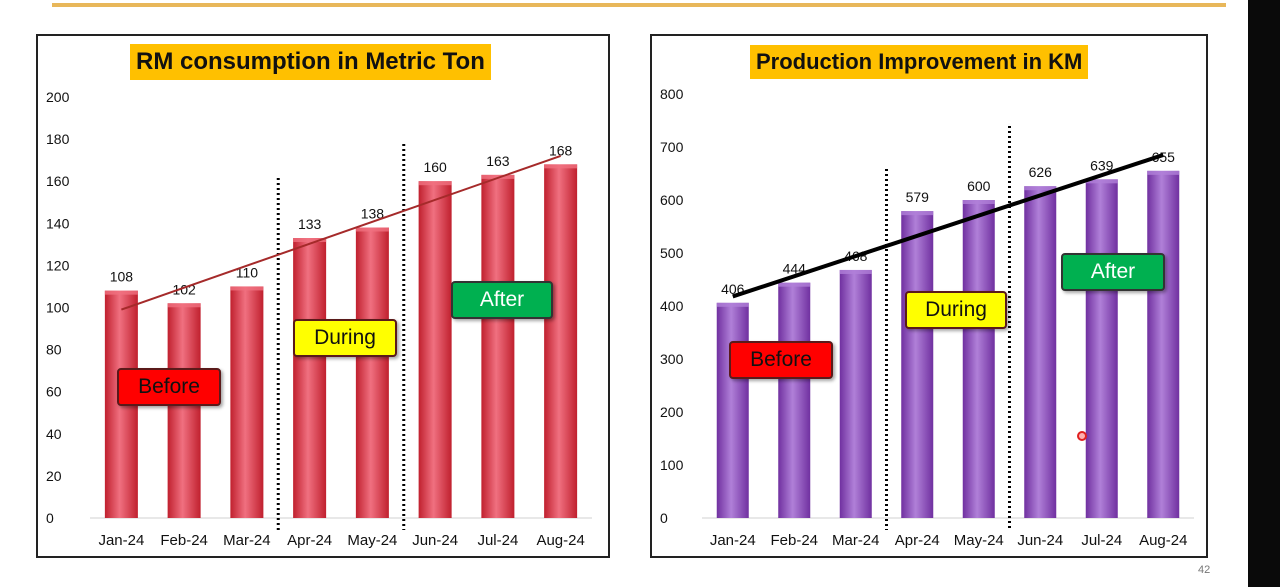 Image resolution: width=1280 pixels, height=587 pixels. I want to click on data-label: 110, so click(247, 272).